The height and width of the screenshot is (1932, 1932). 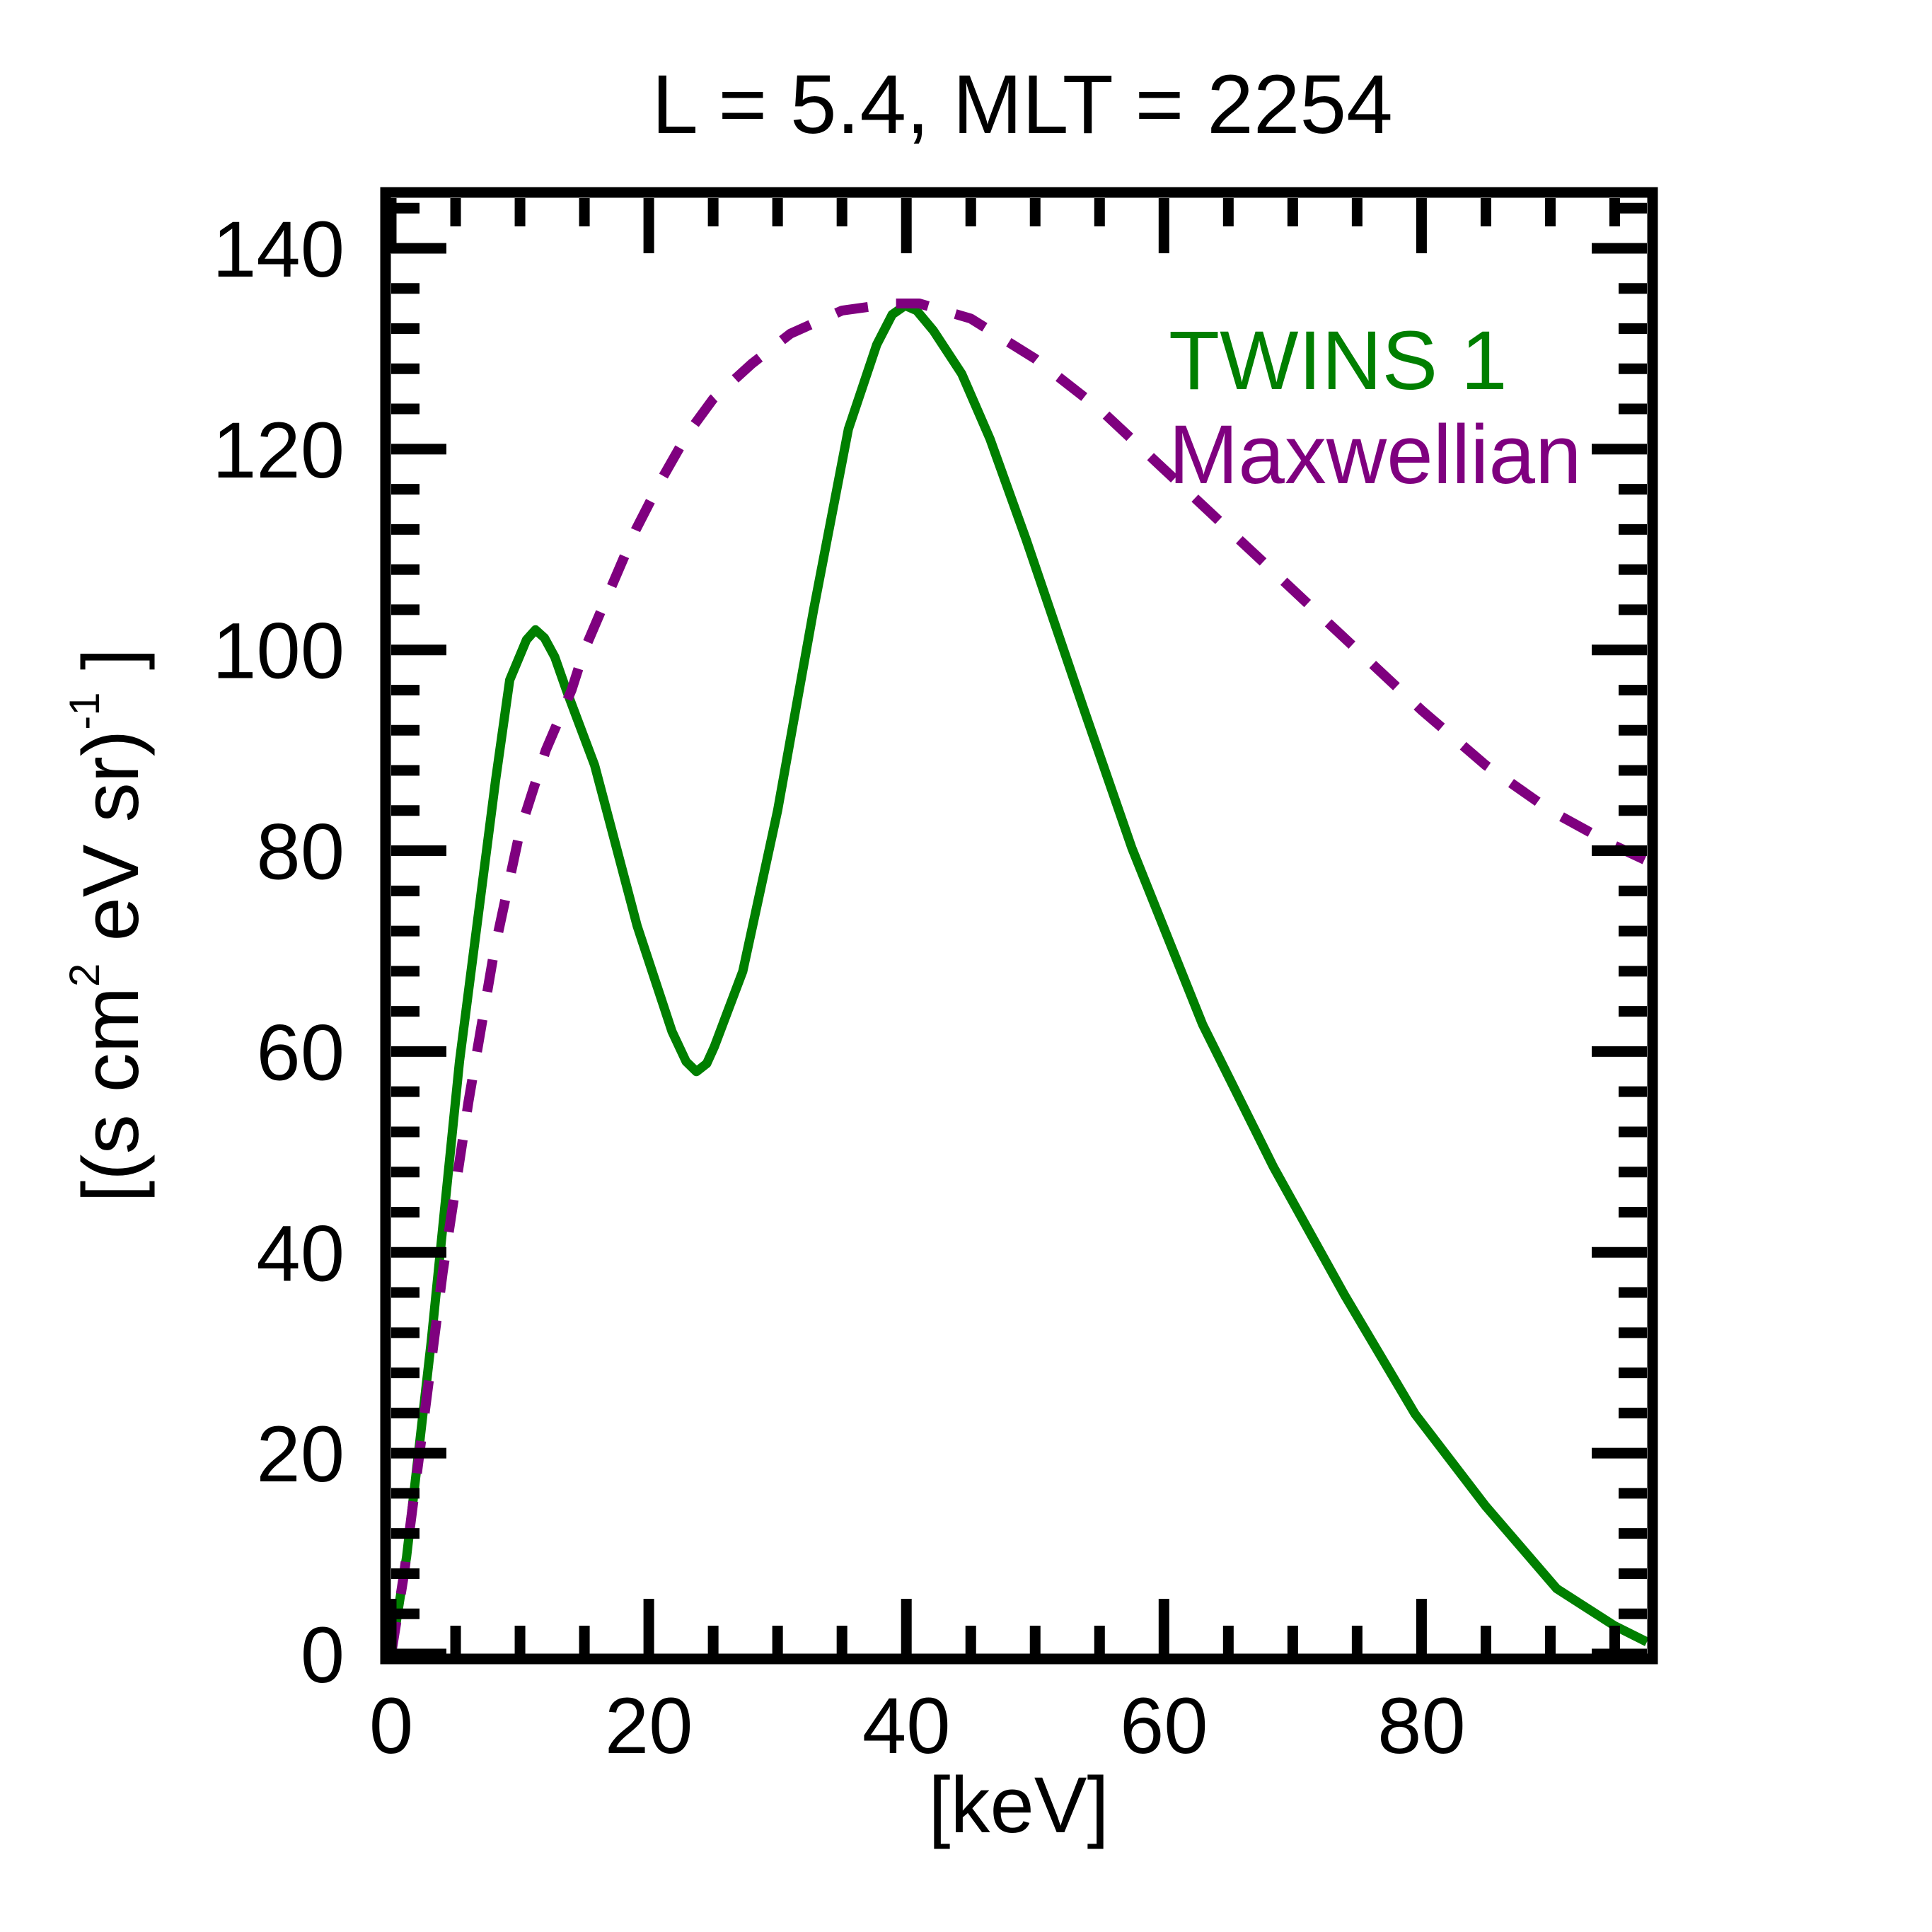 I want to click on x-tick-labels: 0 20 40 60 80, so click(x=917, y=1726).